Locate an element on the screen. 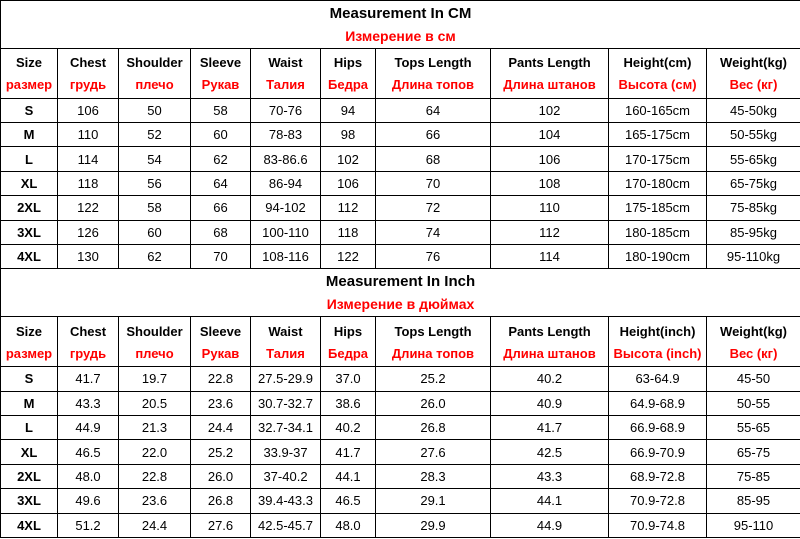  column-header-en: Sleeve is located at coordinates (220, 331).